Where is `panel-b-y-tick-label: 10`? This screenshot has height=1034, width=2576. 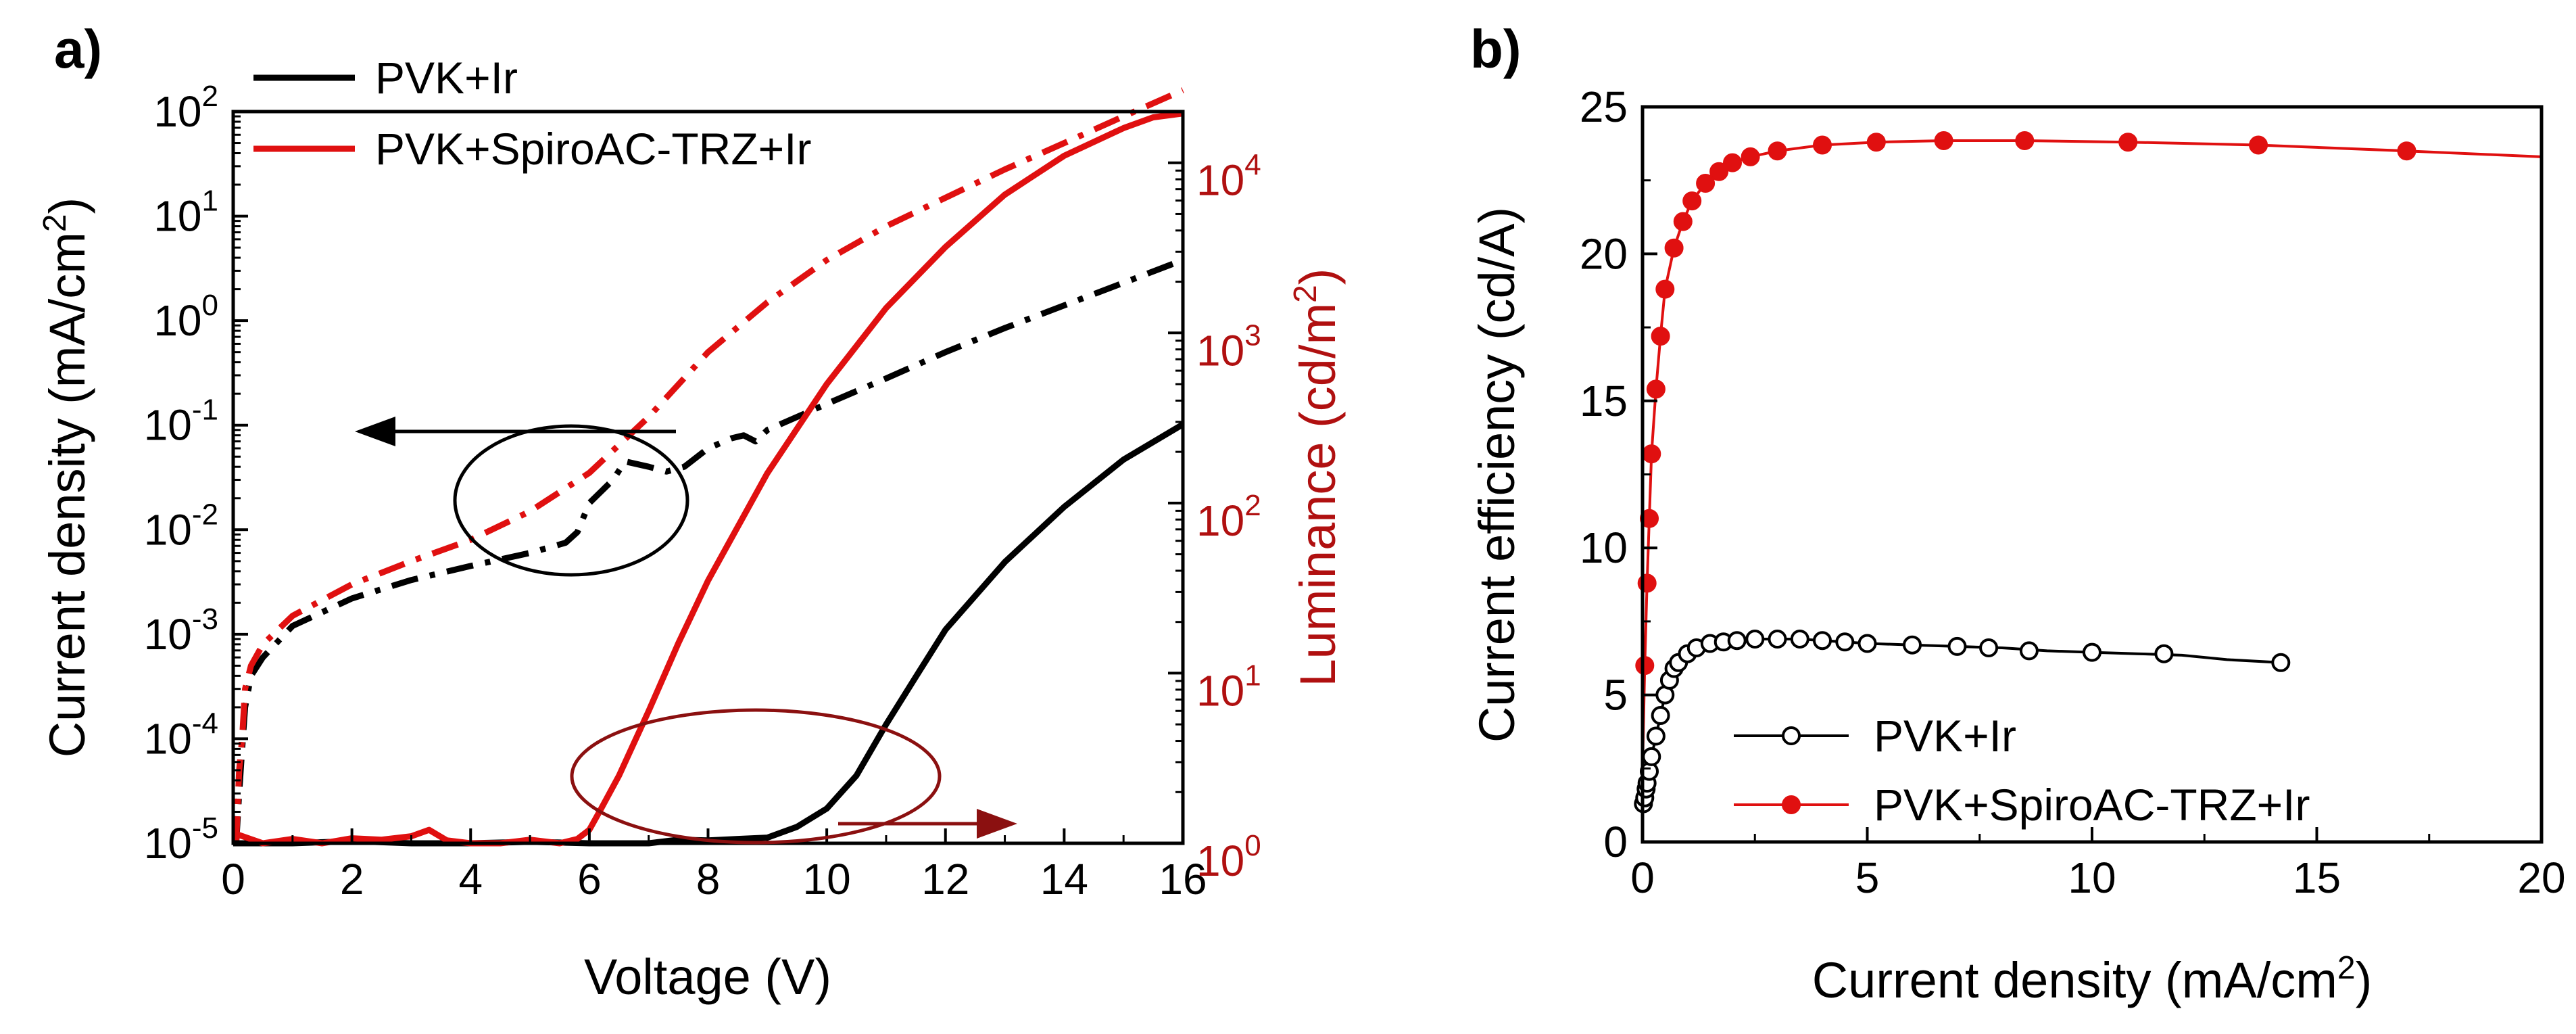 panel-b-y-tick-label: 10 is located at coordinates (1604, 547).